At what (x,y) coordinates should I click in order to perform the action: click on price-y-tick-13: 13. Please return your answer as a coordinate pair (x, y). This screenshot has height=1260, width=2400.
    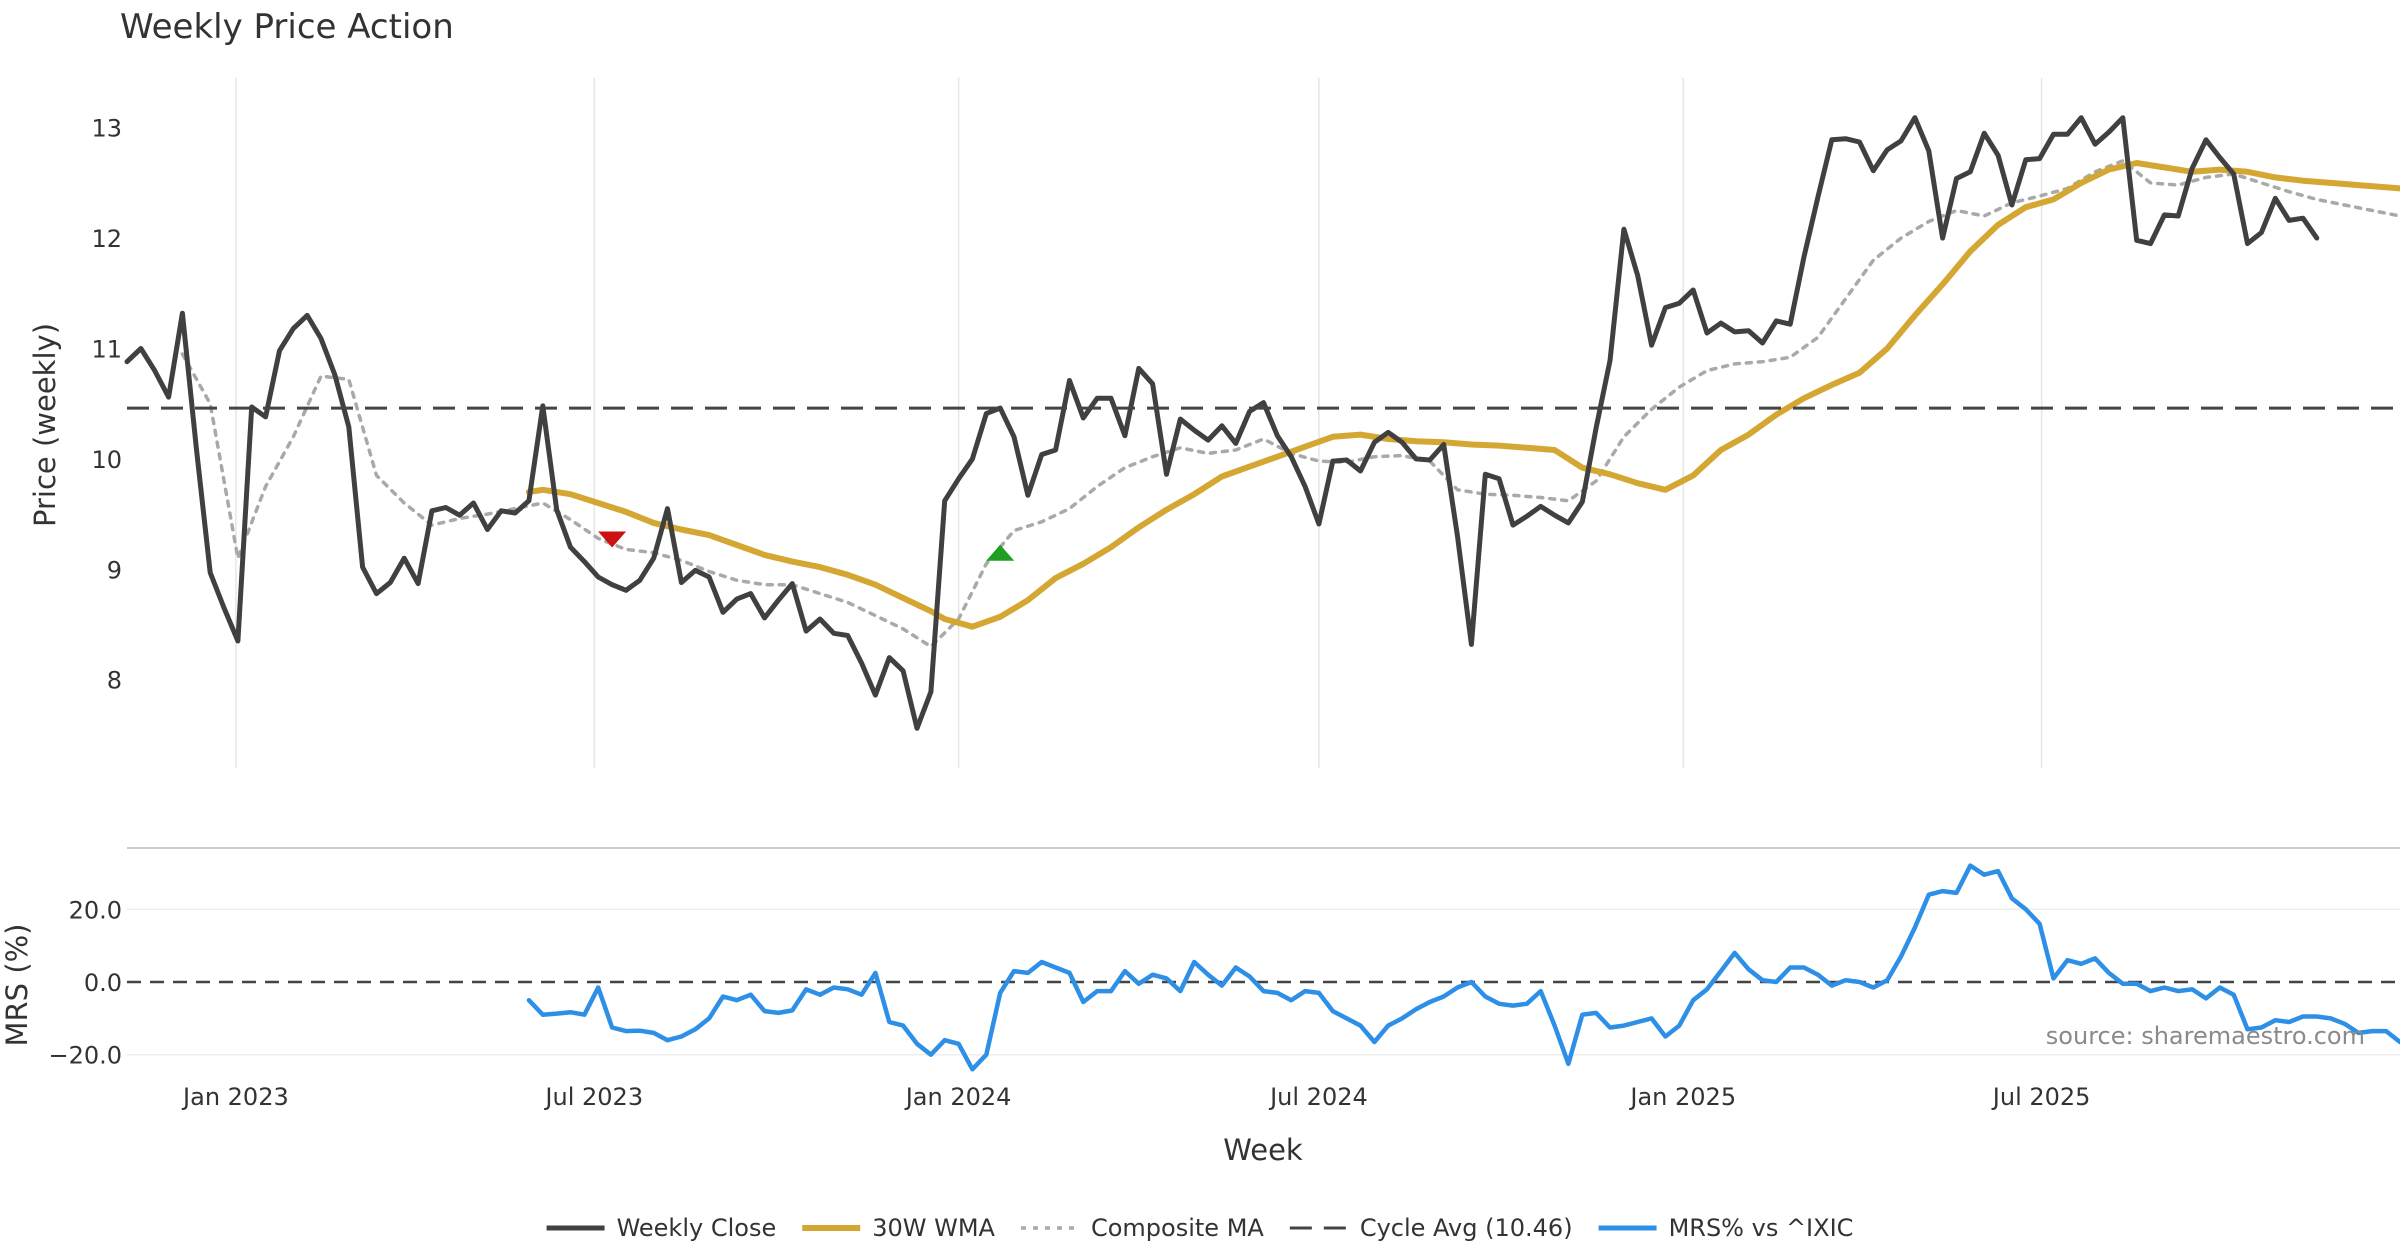
    Looking at the image, I should click on (106, 129).